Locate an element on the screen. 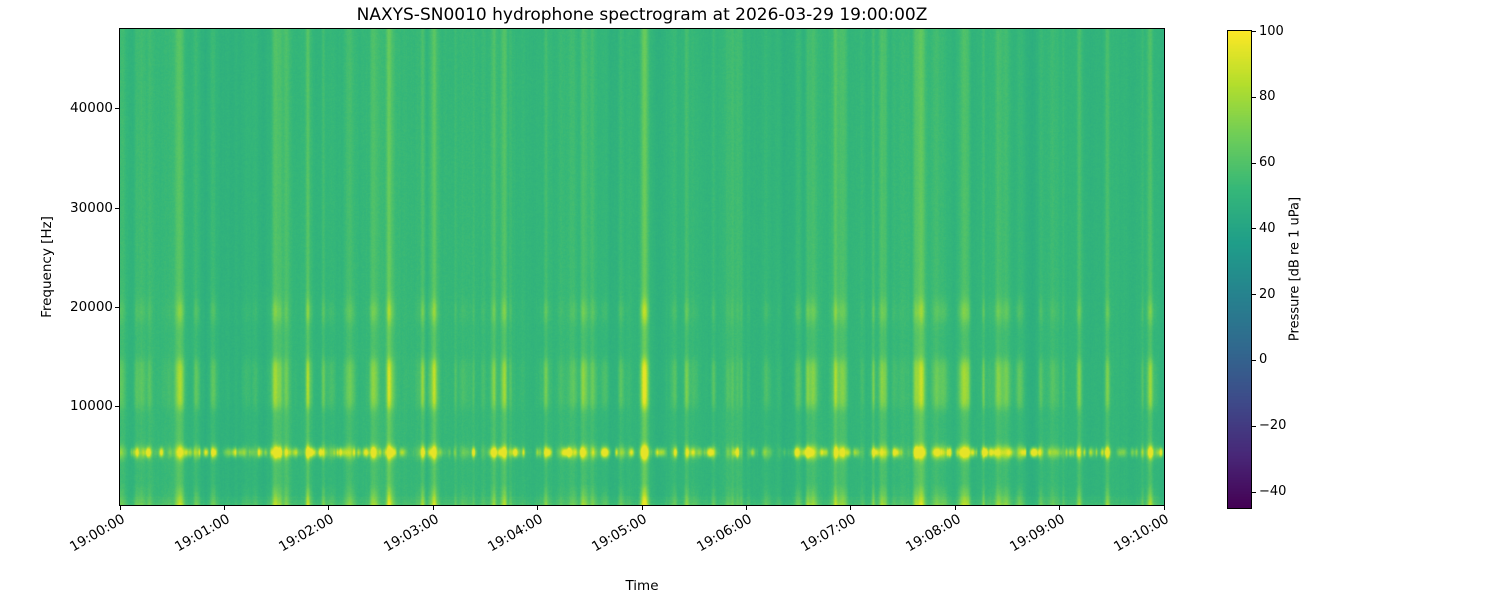 This screenshot has height=600, width=1500. y-tick-label: 30000 is located at coordinates (91, 208).